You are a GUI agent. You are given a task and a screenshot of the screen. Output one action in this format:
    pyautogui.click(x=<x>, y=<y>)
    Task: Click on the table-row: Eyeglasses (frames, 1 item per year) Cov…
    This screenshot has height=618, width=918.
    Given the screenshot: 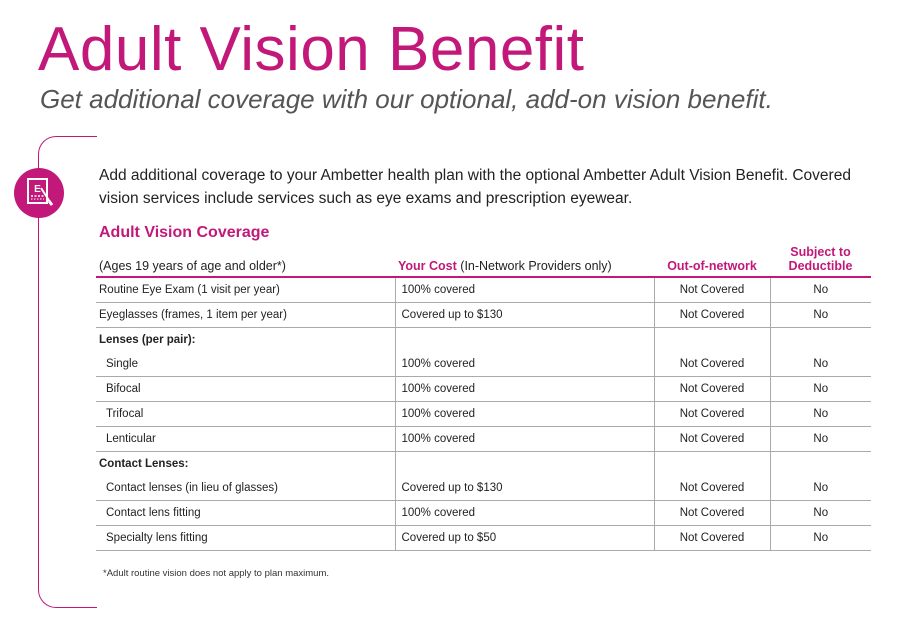 What is the action you would take?
    pyautogui.click(x=483, y=315)
    